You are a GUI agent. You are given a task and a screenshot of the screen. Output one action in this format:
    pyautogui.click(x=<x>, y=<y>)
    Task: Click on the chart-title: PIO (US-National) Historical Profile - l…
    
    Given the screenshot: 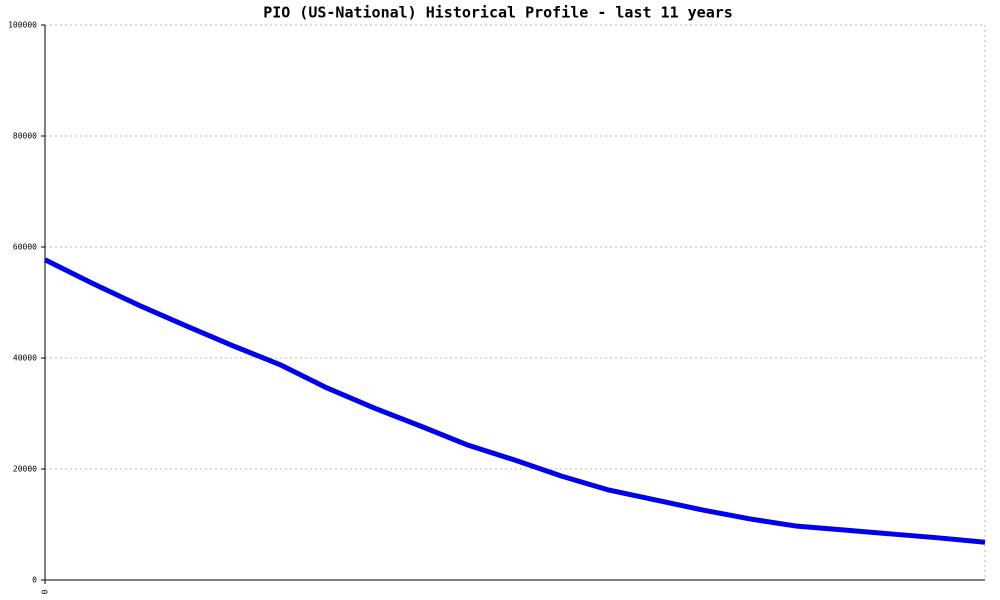 What is the action you would take?
    pyautogui.click(x=498, y=13)
    